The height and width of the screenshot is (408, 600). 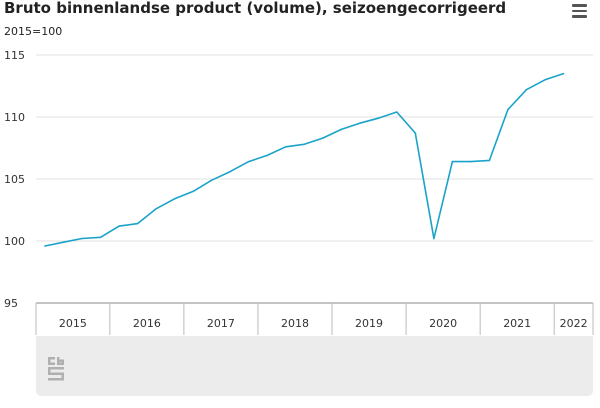 I want to click on x-tick-label: 2020, so click(x=443, y=323).